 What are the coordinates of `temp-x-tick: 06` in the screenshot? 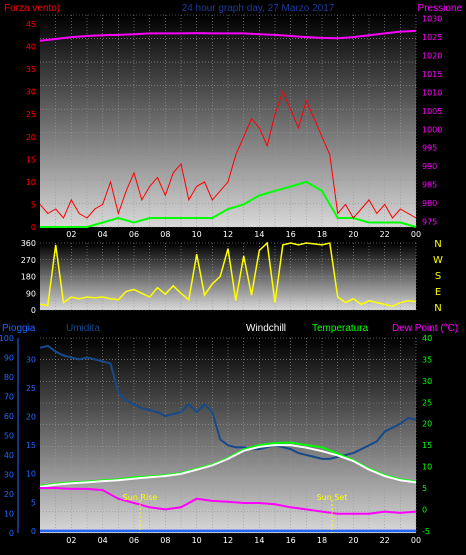 It's located at (134, 540).